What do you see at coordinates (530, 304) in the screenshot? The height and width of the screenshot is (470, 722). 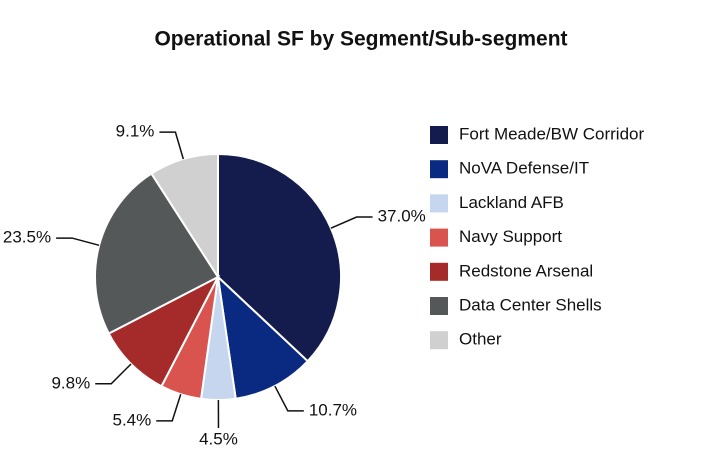 I see `legend-label: Data Center Shells` at bounding box center [530, 304].